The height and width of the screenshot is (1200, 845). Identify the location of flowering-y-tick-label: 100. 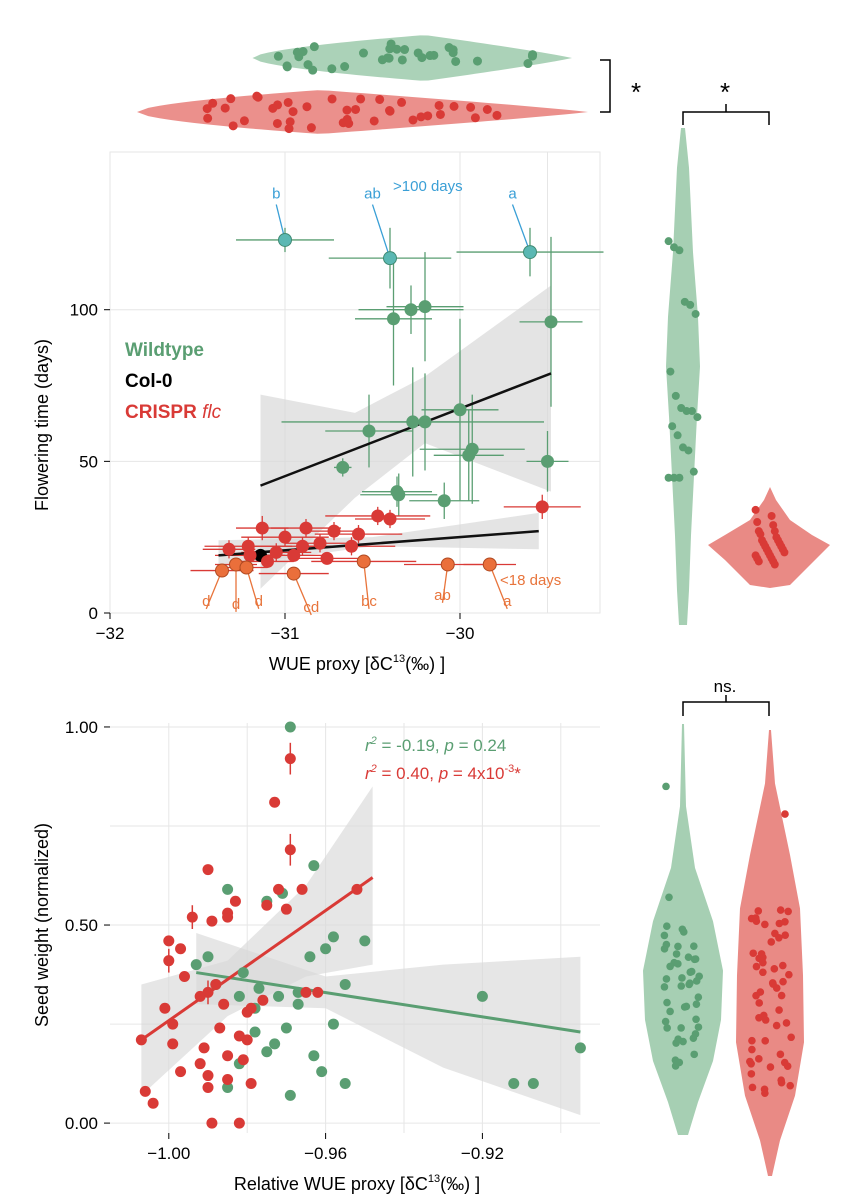
(84, 310).